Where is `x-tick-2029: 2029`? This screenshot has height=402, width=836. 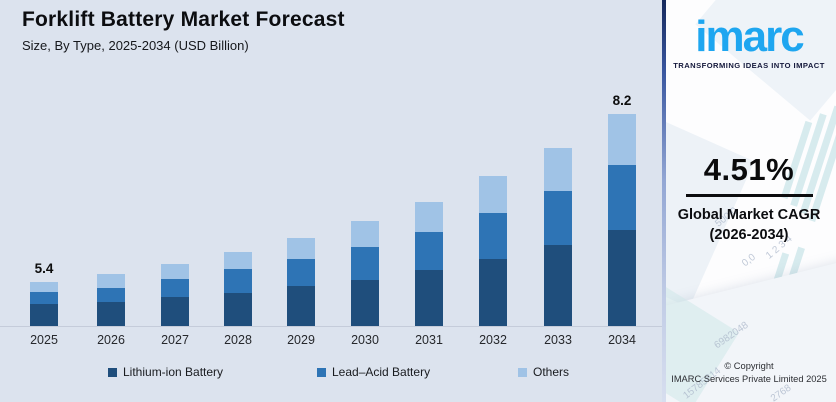 x-tick-2029: 2029 is located at coordinates (301, 340).